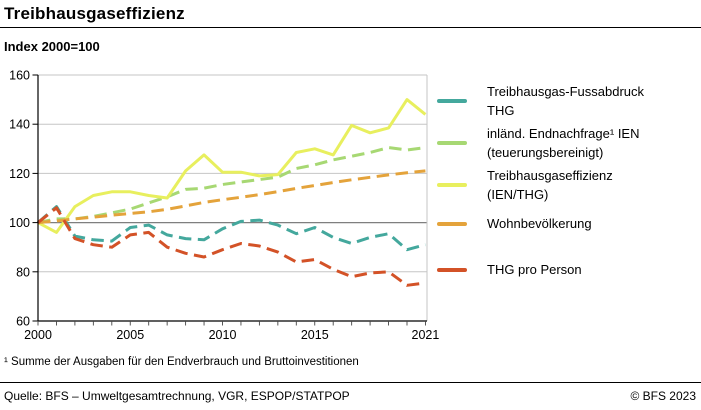 The width and height of the screenshot is (701, 410). I want to click on legend-item-2: Treibhausgaseffizienz (IEN/THG), so click(568, 185).